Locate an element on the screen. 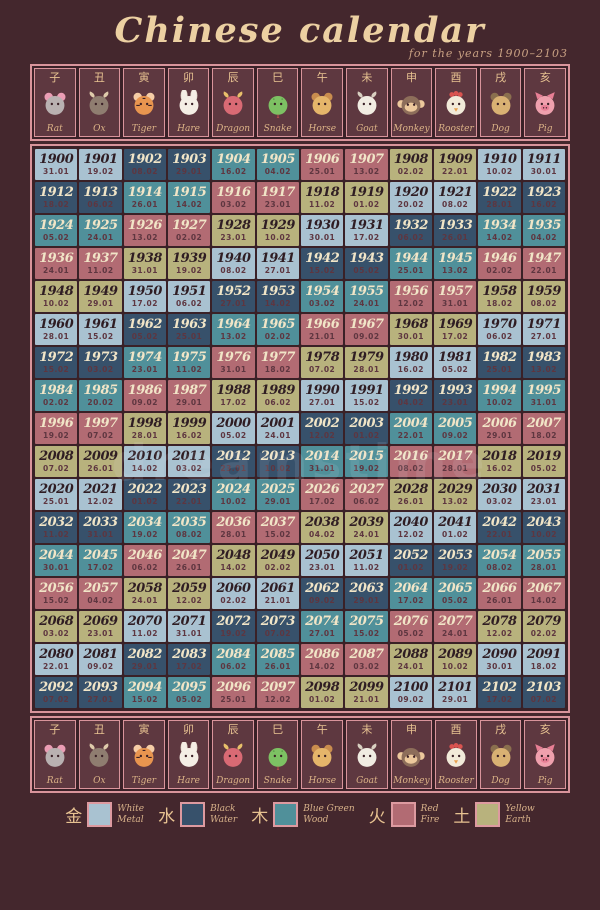  zodiac-cell-horse: 午 Horse is located at coordinates (322, 754).